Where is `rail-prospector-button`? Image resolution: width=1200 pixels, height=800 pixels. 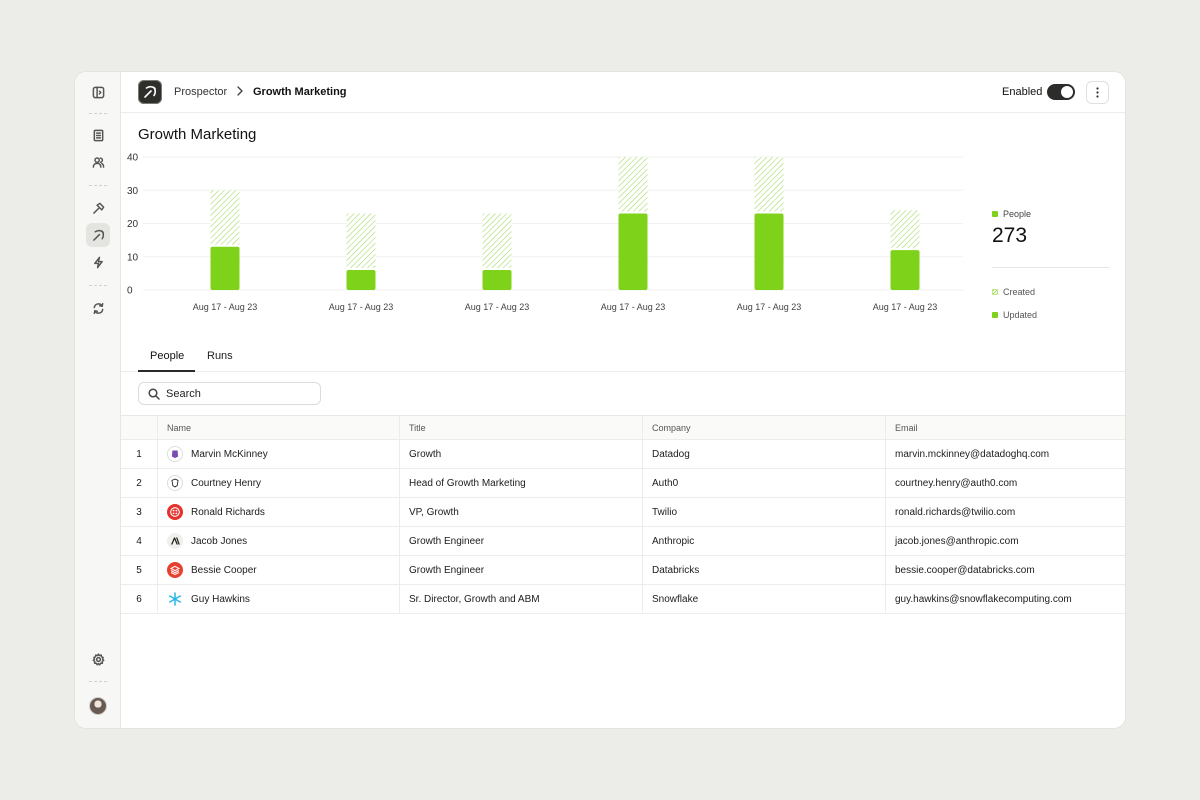 rail-prospector-button is located at coordinates (98, 235).